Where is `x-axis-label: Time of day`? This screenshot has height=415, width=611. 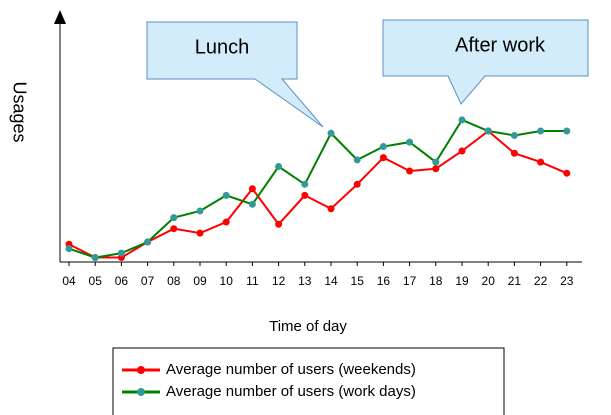 x-axis-label: Time of day is located at coordinates (308, 326).